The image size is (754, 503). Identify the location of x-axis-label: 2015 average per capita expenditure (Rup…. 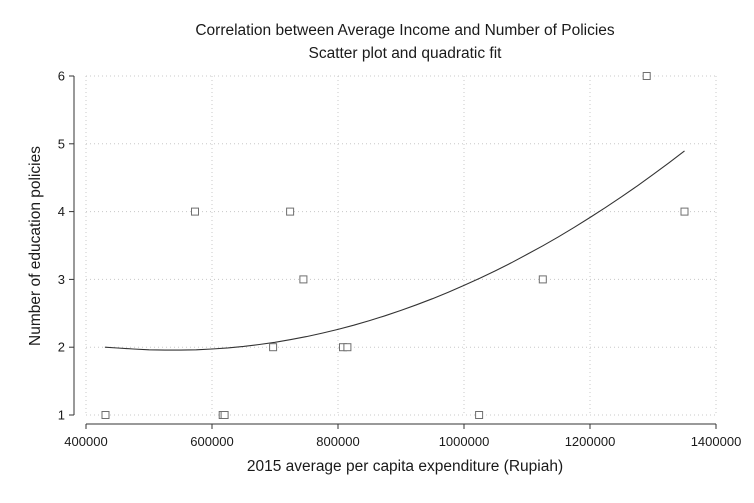
(405, 466).